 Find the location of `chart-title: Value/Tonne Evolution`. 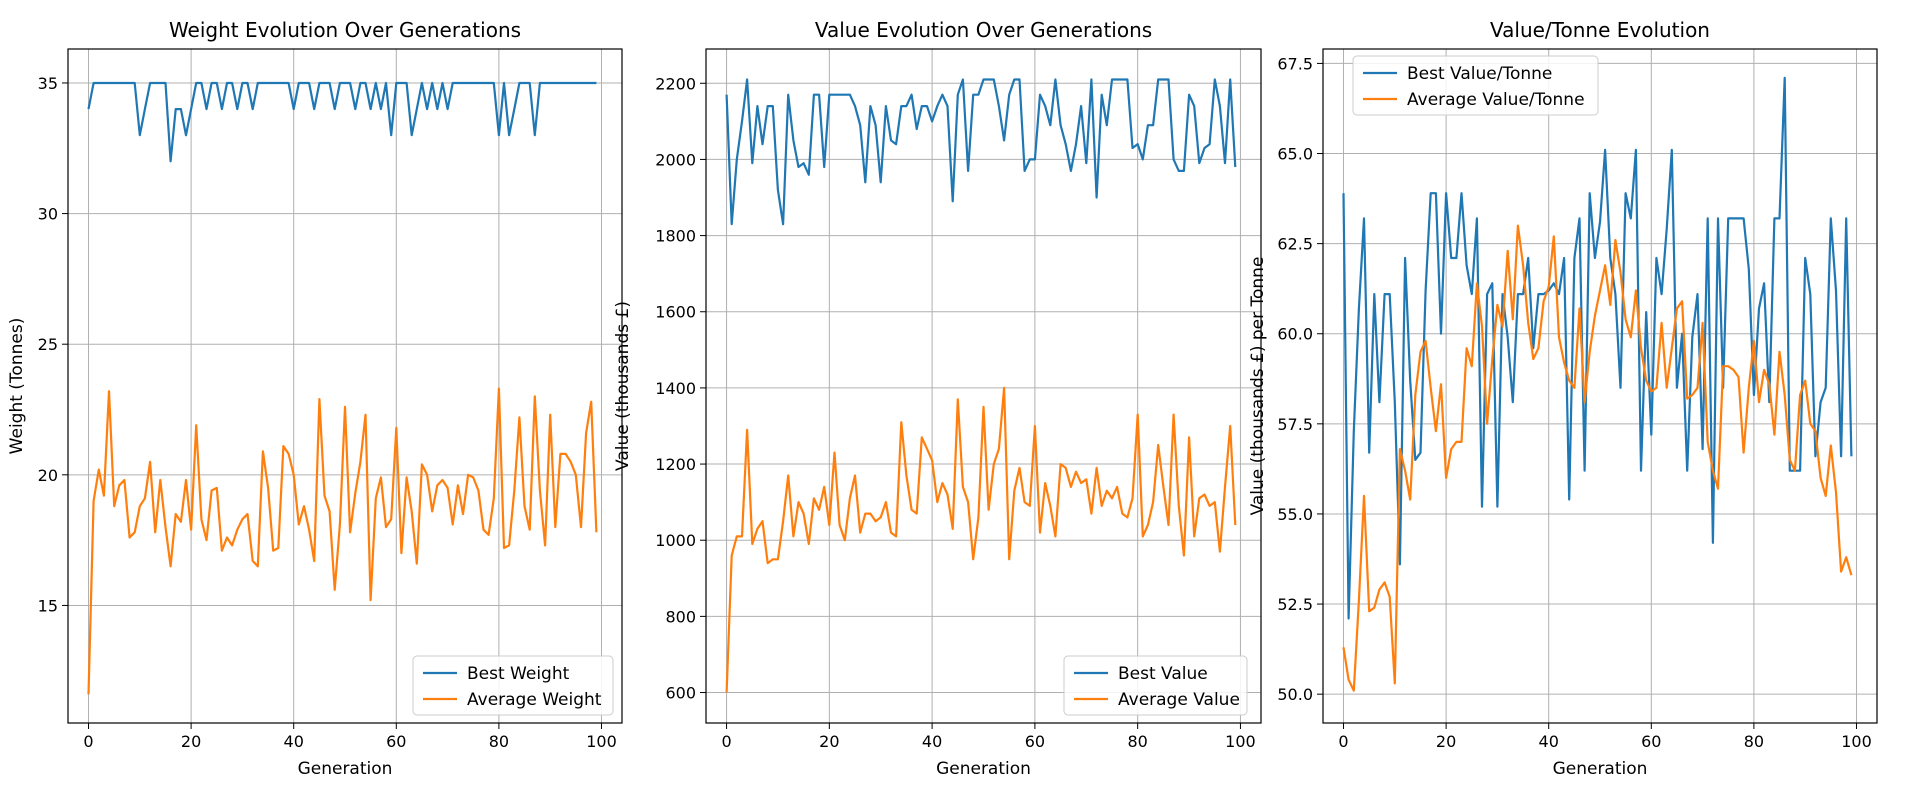

chart-title: Value/Tonne Evolution is located at coordinates (1600, 30).